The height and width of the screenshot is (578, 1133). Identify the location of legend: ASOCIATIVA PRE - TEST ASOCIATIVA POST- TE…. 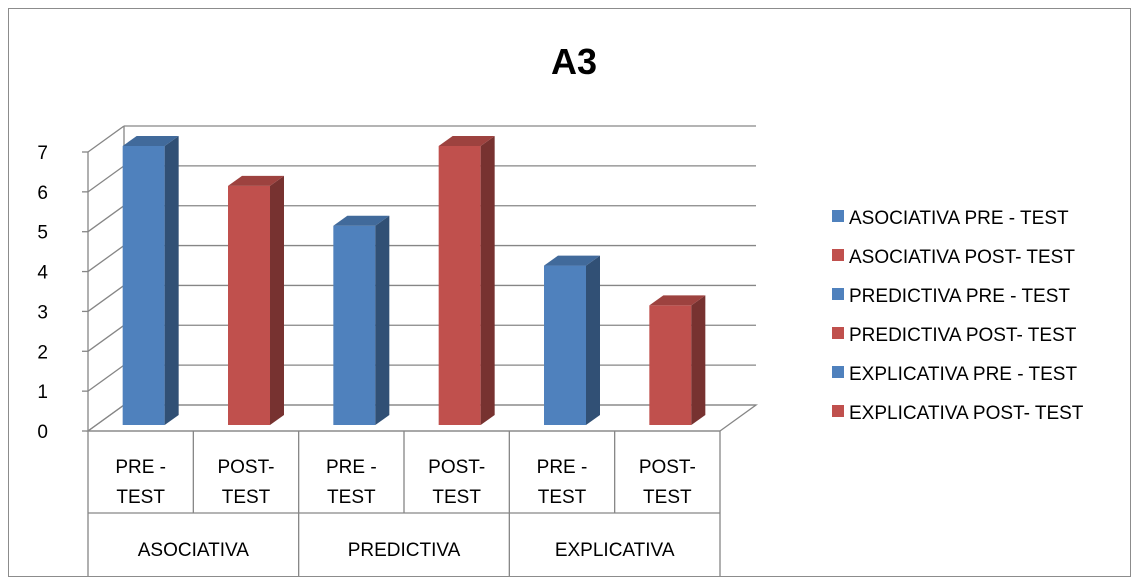
(958, 316).